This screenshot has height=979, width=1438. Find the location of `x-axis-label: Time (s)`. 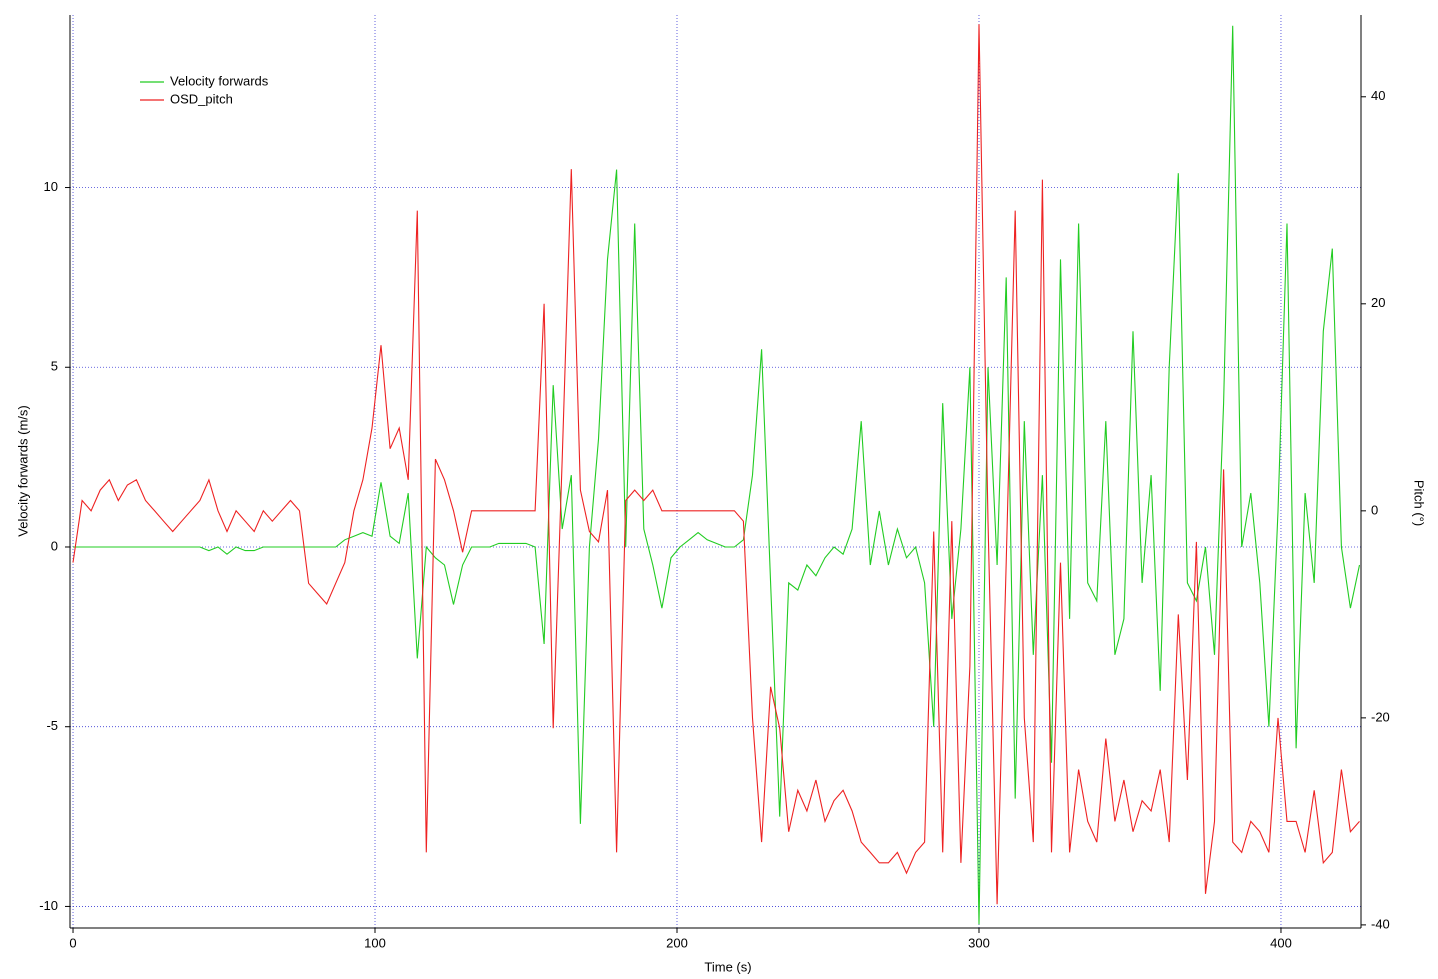

x-axis-label: Time (s) is located at coordinates (727, 966).